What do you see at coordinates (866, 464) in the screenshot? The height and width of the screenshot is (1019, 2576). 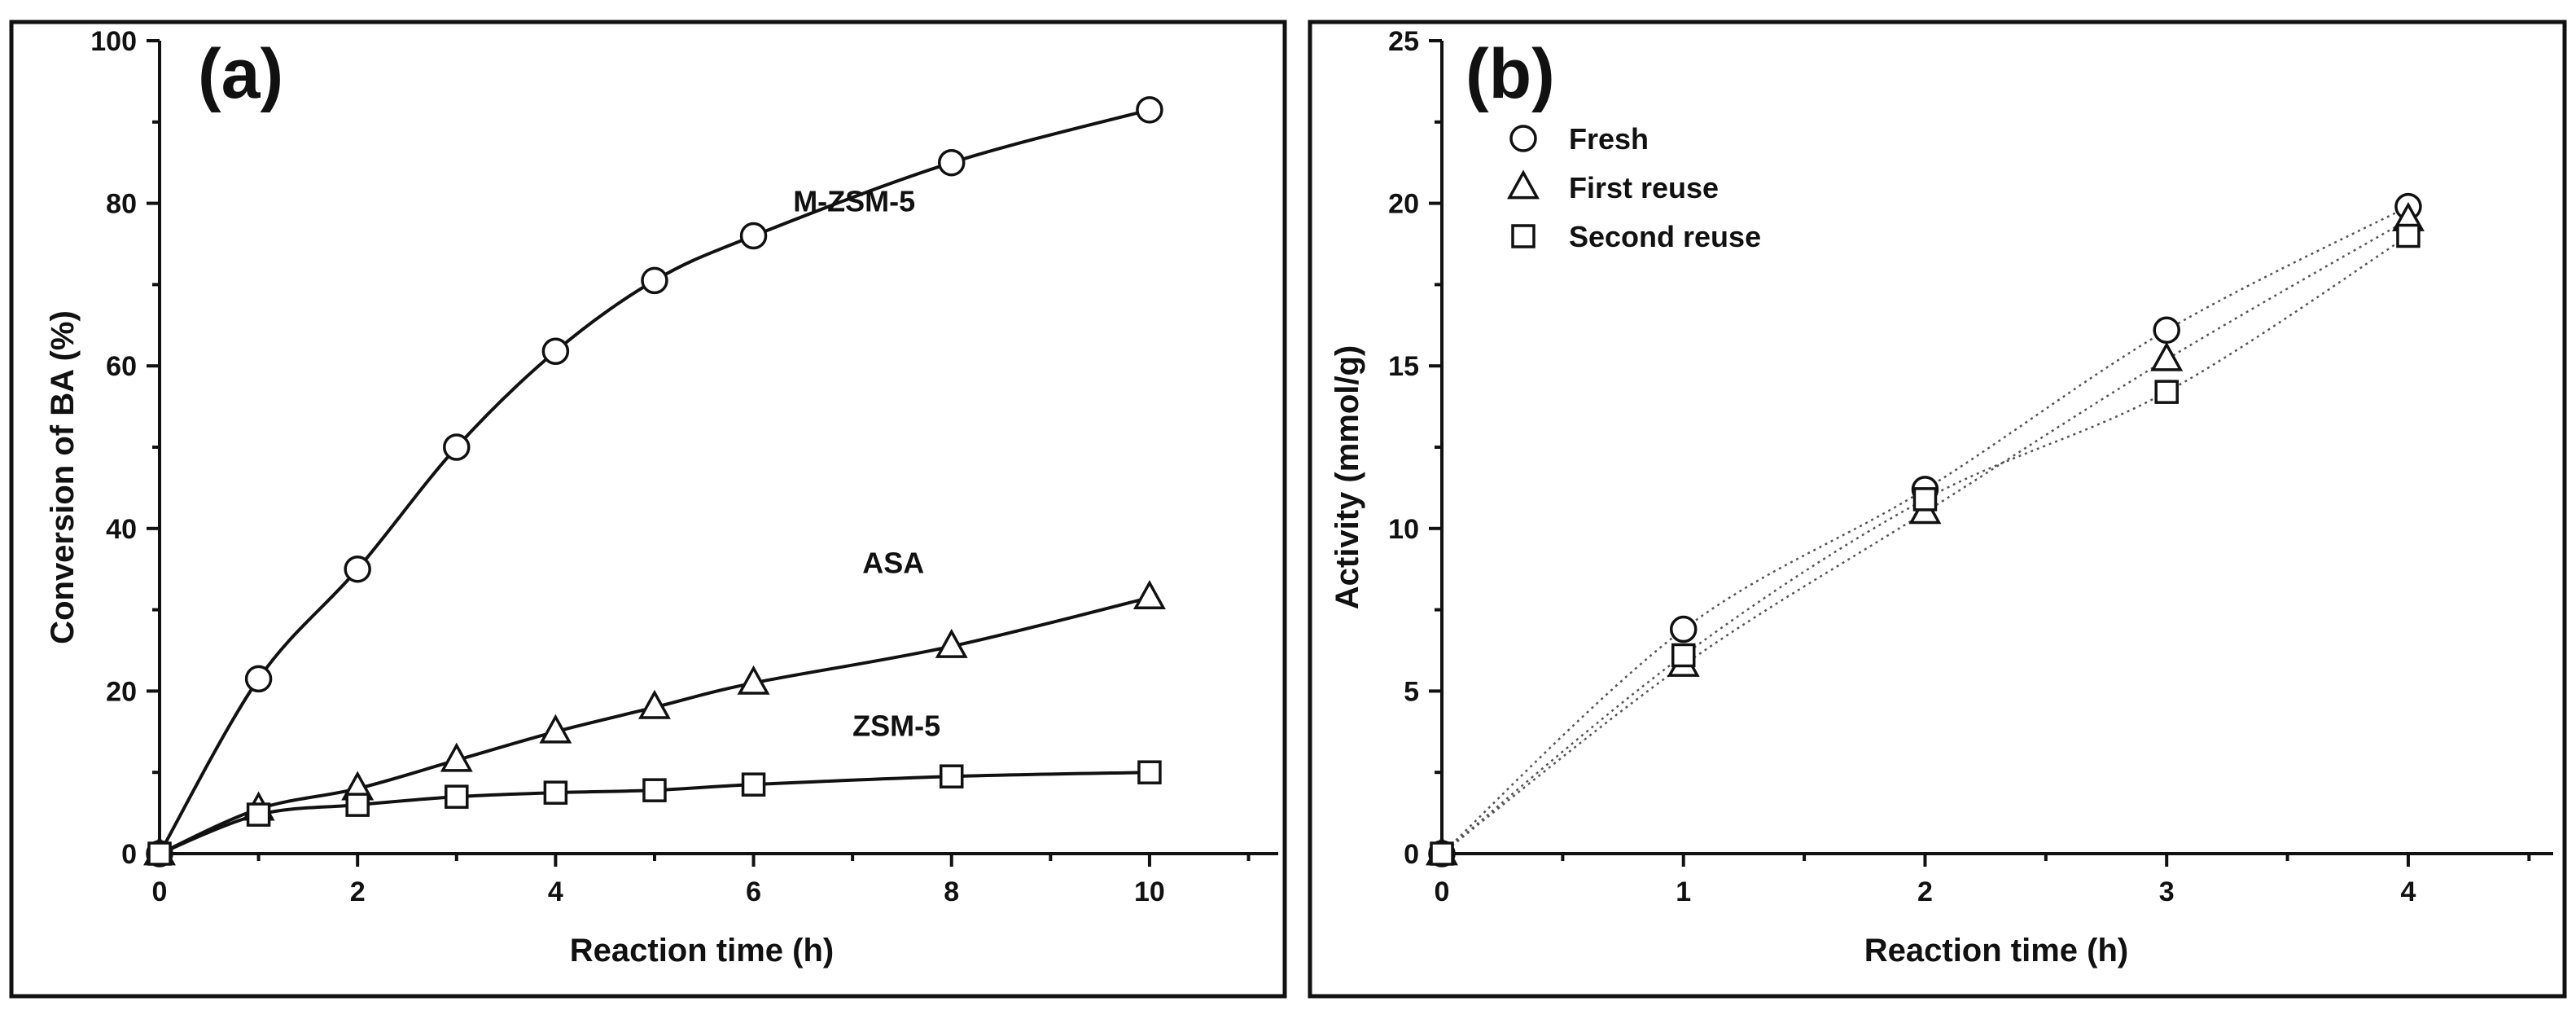 I see `panel-a-series-labels: M-ZSM-5 ASA ZSM-5` at bounding box center [866, 464].